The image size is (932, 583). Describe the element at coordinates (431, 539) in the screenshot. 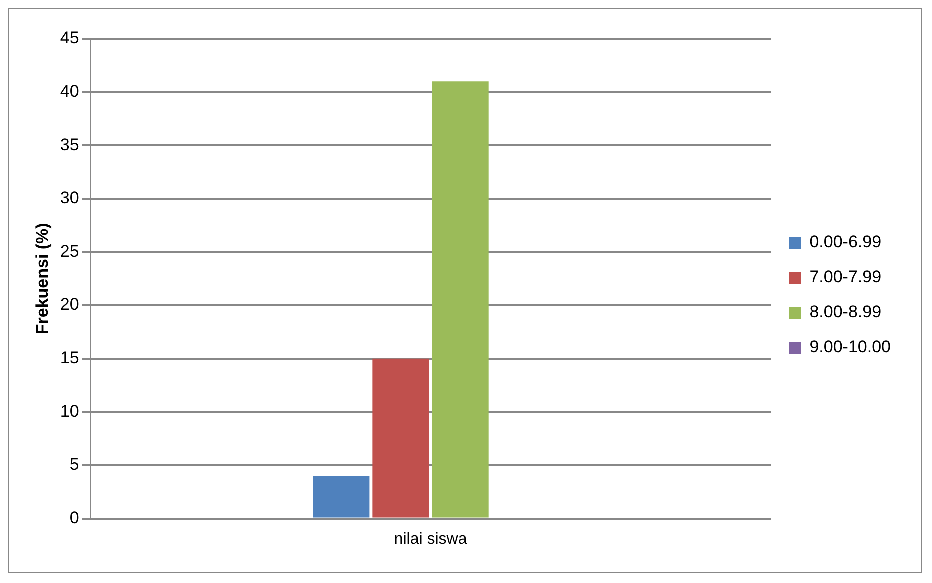

I see `x-tick-label: nilai siswa` at that location.